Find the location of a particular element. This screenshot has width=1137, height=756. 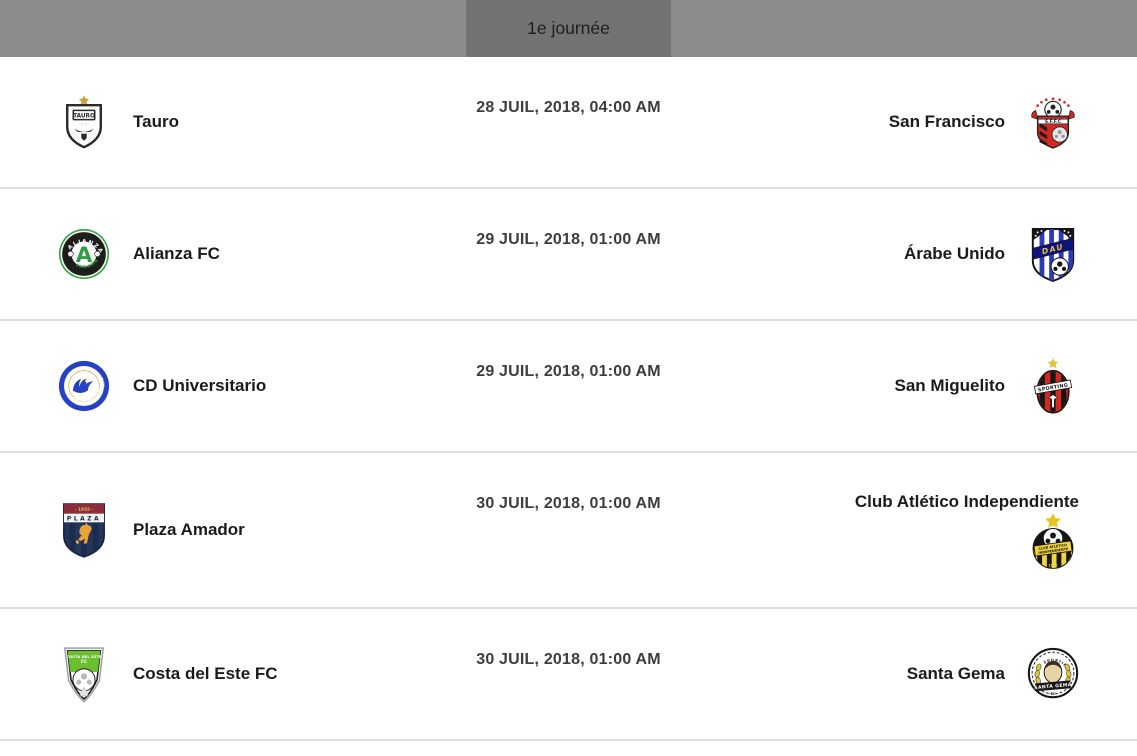

home-team: · 1955 · PLAZA Plaza Amador is located at coordinates (243, 530).